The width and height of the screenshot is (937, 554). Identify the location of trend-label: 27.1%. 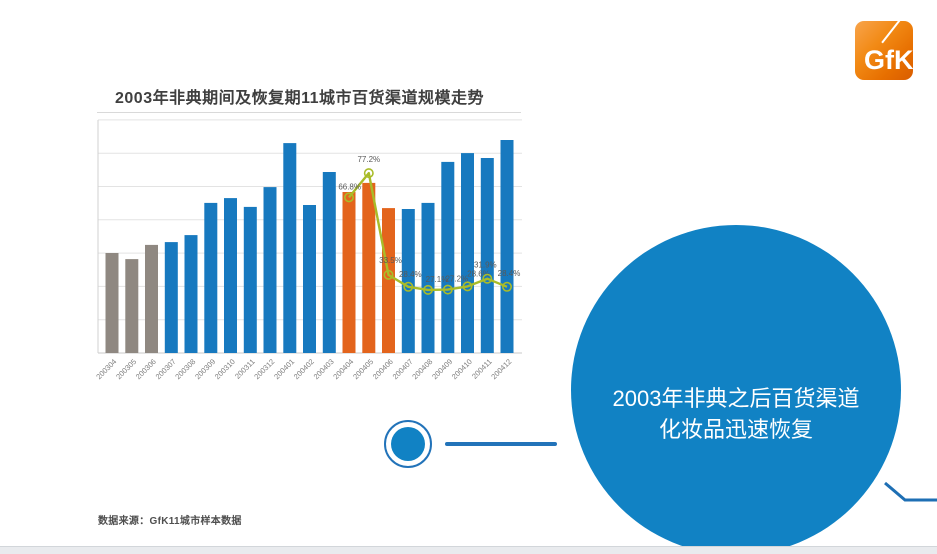
(437, 279).